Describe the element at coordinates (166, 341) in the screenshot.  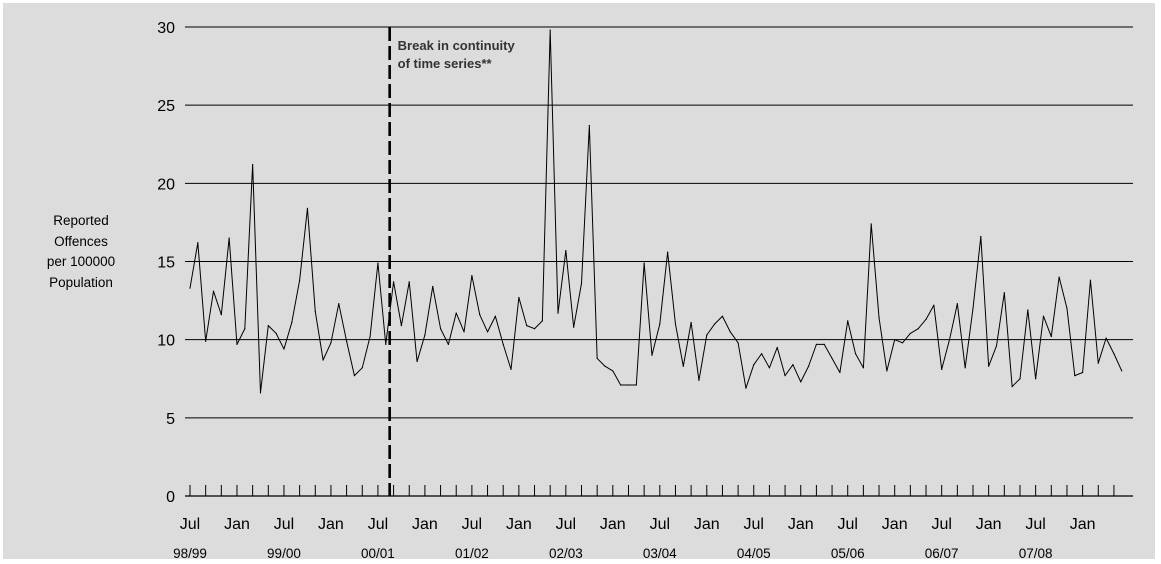
I see `y-tick-label: 10` at that location.